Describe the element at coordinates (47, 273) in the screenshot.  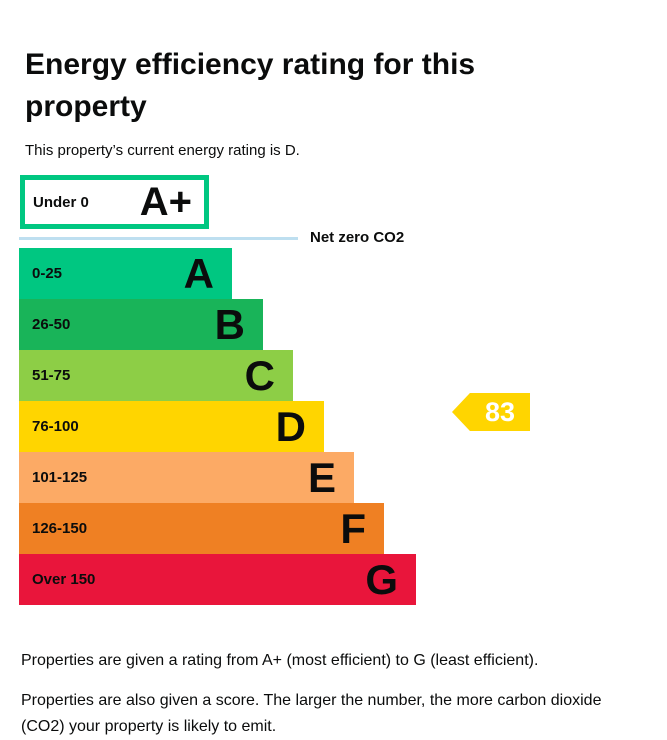
I see `band-range-label: 0-25` at that location.